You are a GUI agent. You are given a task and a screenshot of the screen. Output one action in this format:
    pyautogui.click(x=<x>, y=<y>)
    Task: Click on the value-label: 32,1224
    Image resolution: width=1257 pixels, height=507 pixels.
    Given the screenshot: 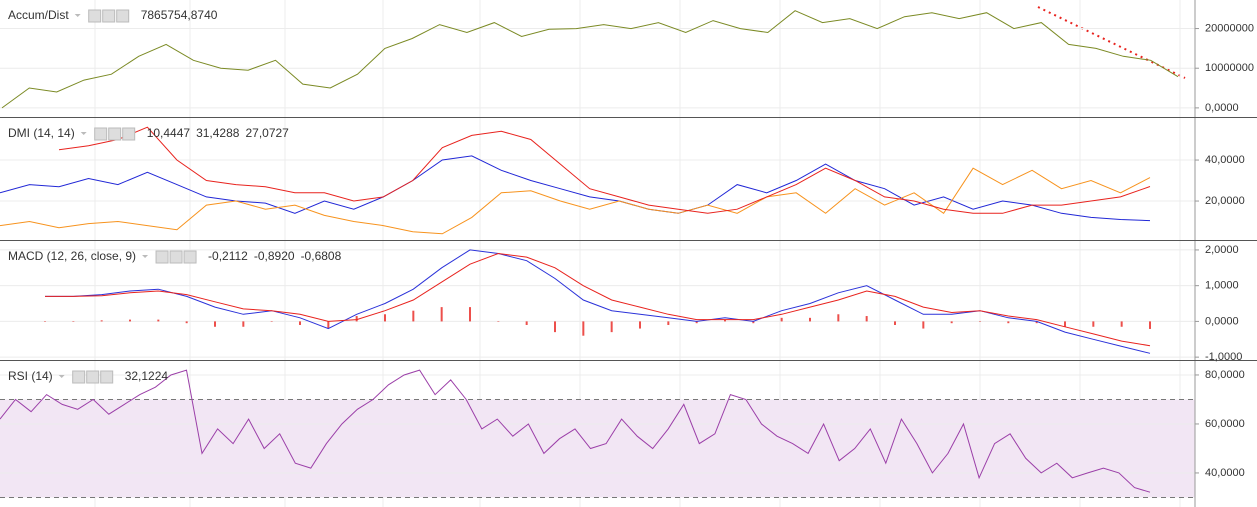 What is the action you would take?
    pyautogui.click(x=147, y=376)
    